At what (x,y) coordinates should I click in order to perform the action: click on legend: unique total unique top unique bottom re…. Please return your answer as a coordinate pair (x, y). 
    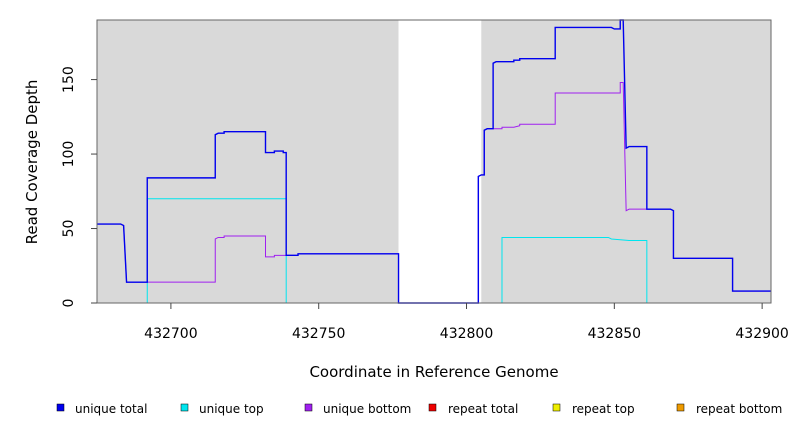
    Looking at the image, I should click on (419, 409).